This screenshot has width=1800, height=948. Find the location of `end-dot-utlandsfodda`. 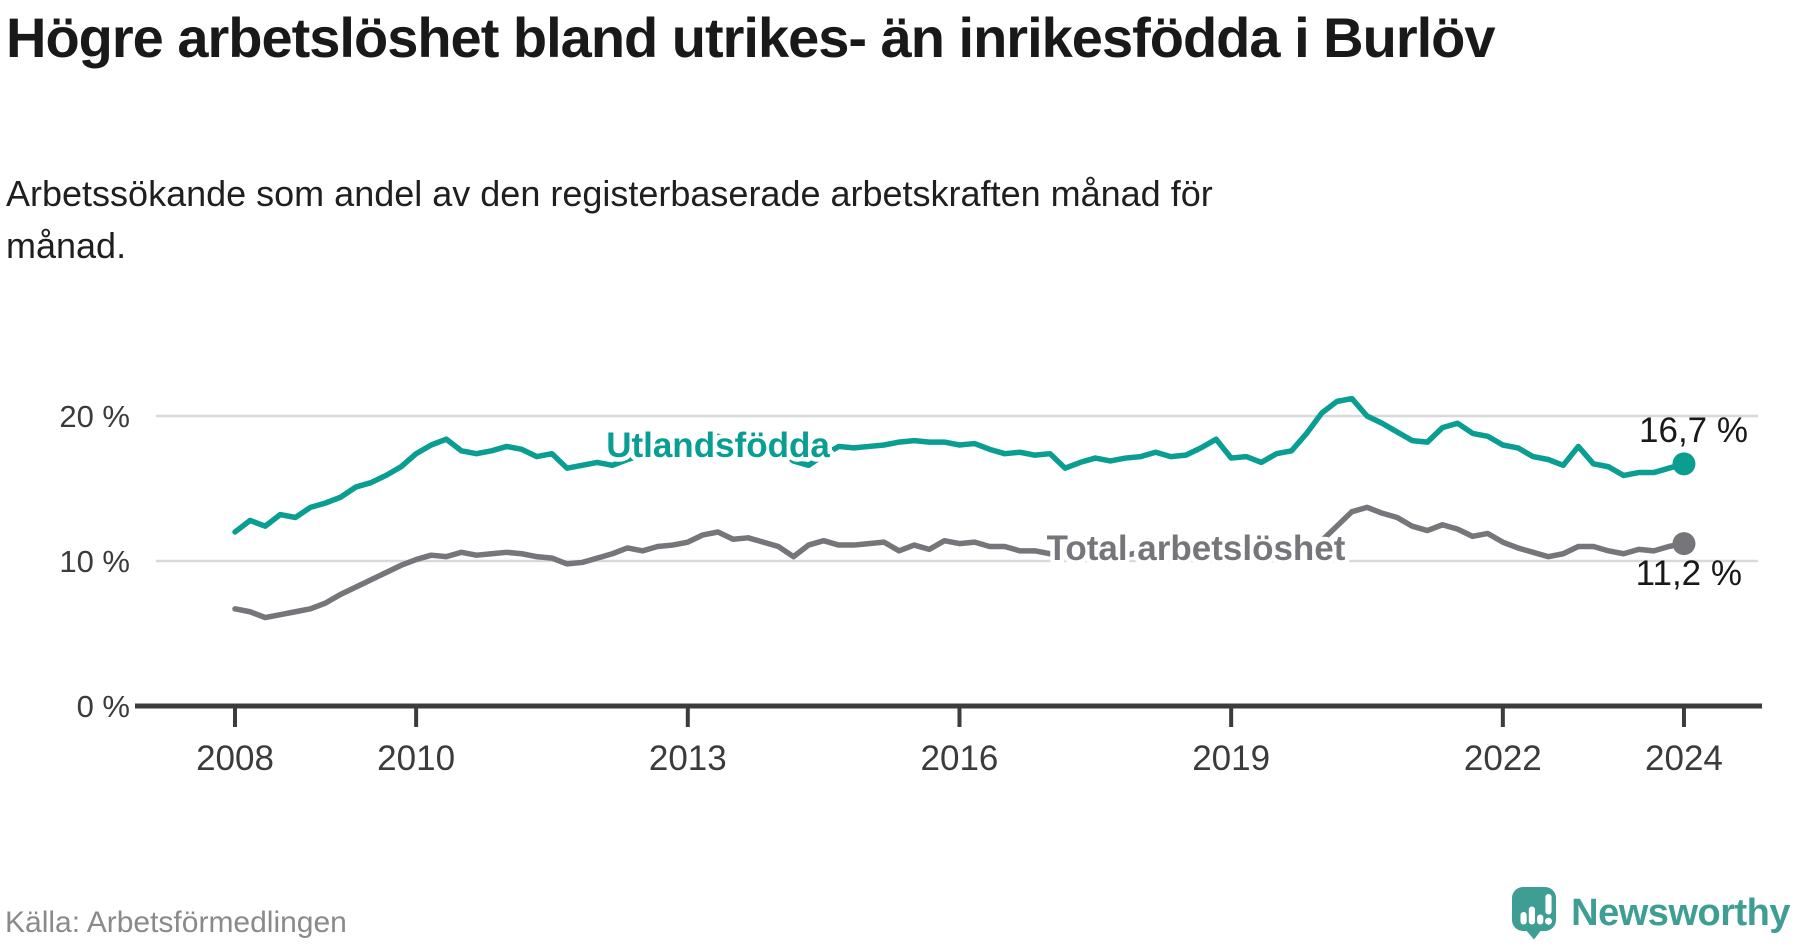

end-dot-utlandsfodda is located at coordinates (1684, 464).